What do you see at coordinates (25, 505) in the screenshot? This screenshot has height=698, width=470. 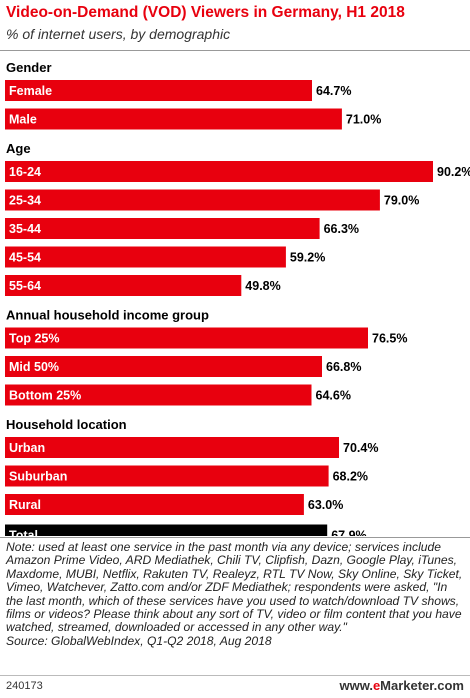 I see `bar-category-label: Rural` at bounding box center [25, 505].